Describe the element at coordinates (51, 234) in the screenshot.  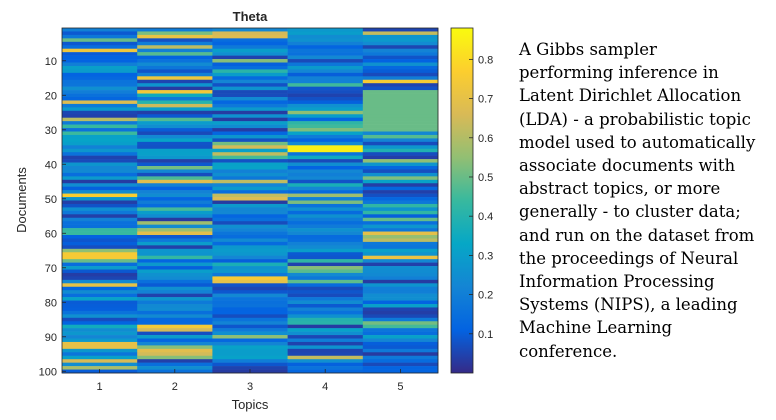
I see `y-tick-label: 60` at that location.